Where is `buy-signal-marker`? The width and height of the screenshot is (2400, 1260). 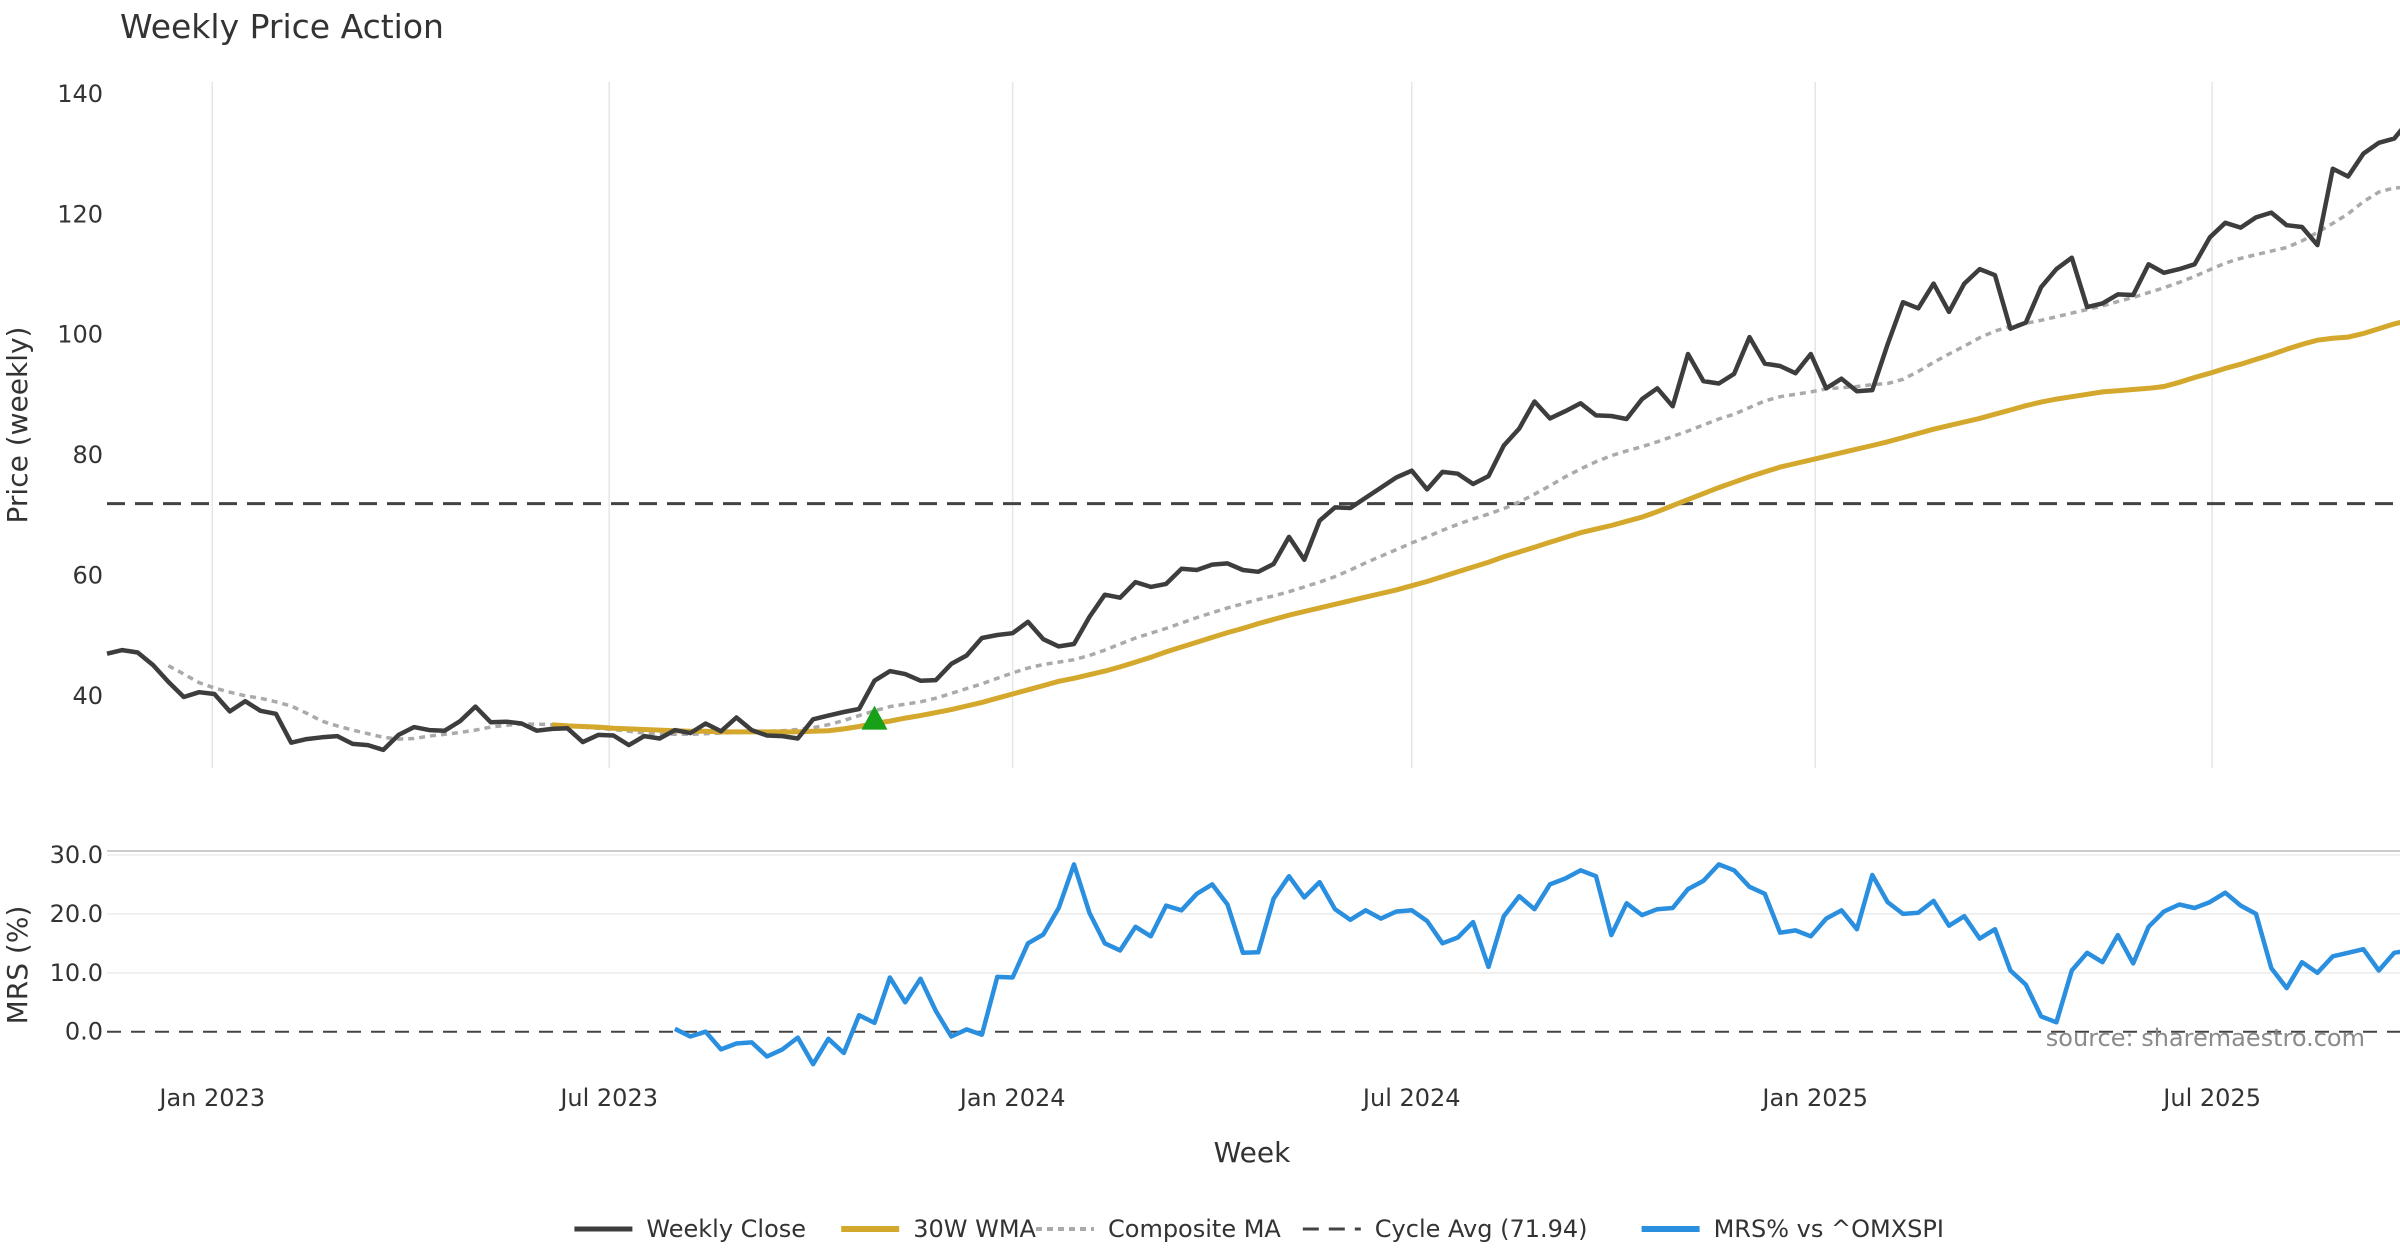 buy-signal-marker is located at coordinates (874, 717).